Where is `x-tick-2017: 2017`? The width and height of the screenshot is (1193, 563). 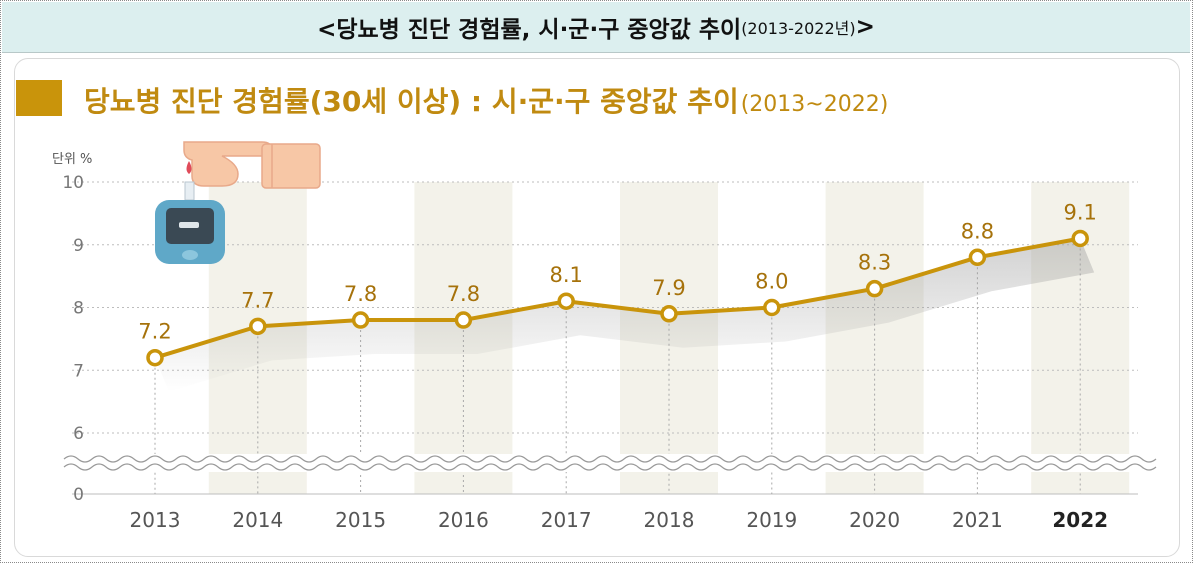 x-tick-2017: 2017 is located at coordinates (566, 520).